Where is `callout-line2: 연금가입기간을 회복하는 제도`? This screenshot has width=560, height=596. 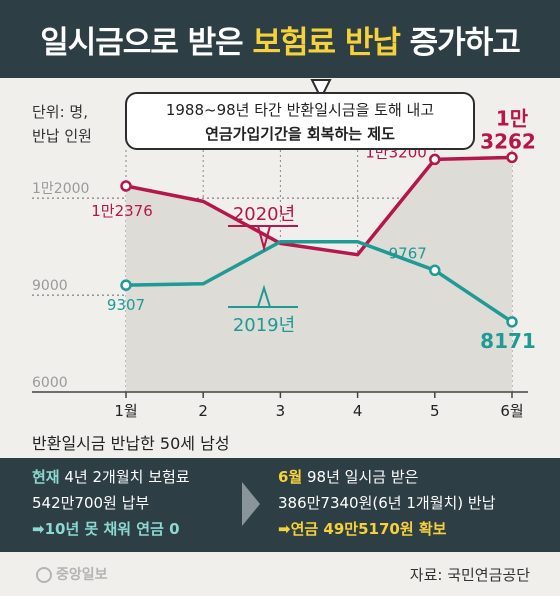
callout-line2: 연금가입기간을 회복하는 제도 is located at coordinates (300, 134).